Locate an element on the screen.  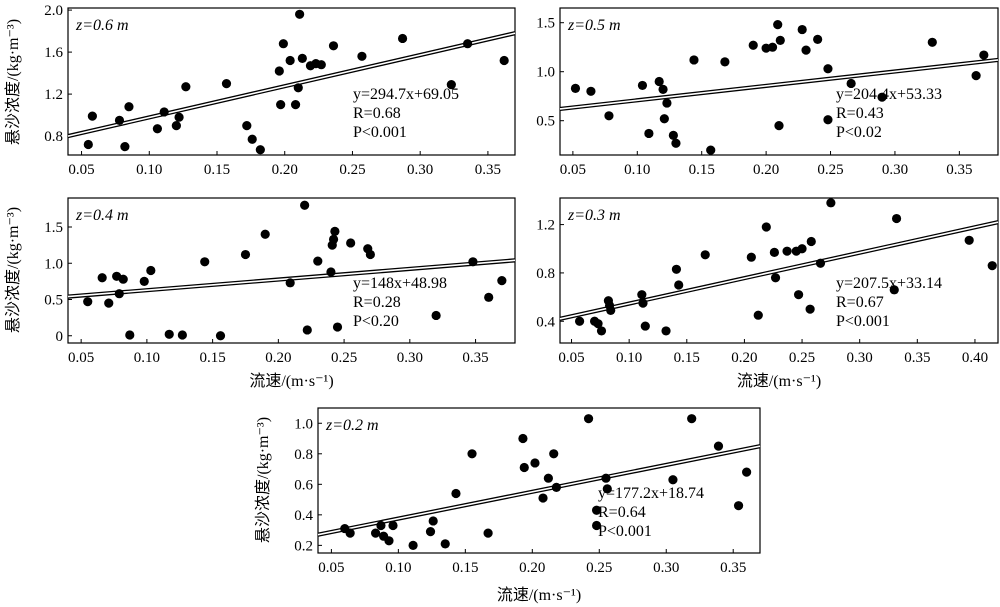
x-tick-label: 0.10 is located at coordinates (147, 358).